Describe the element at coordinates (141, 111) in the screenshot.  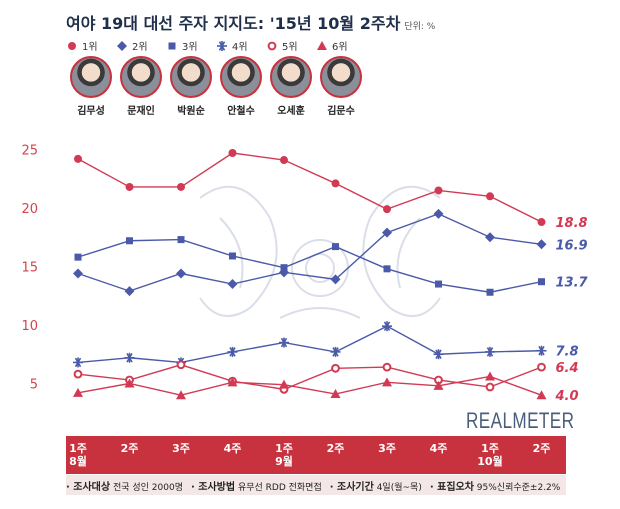
I see `candidate-name: 문재인` at that location.